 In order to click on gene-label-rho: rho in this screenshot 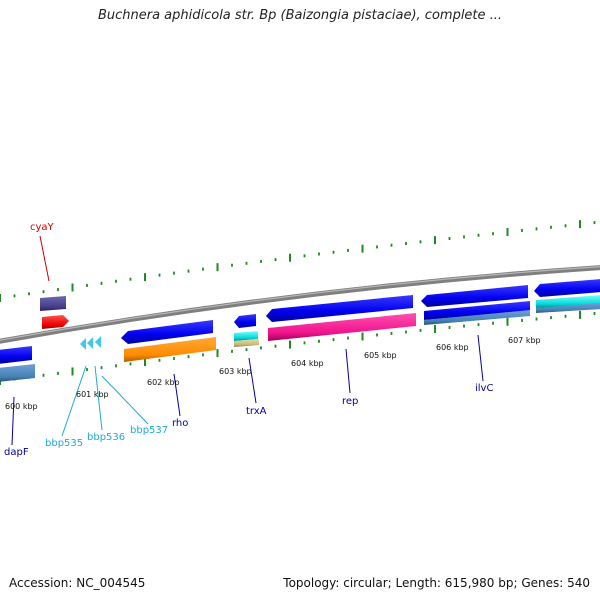, I will do `click(180, 423)`.